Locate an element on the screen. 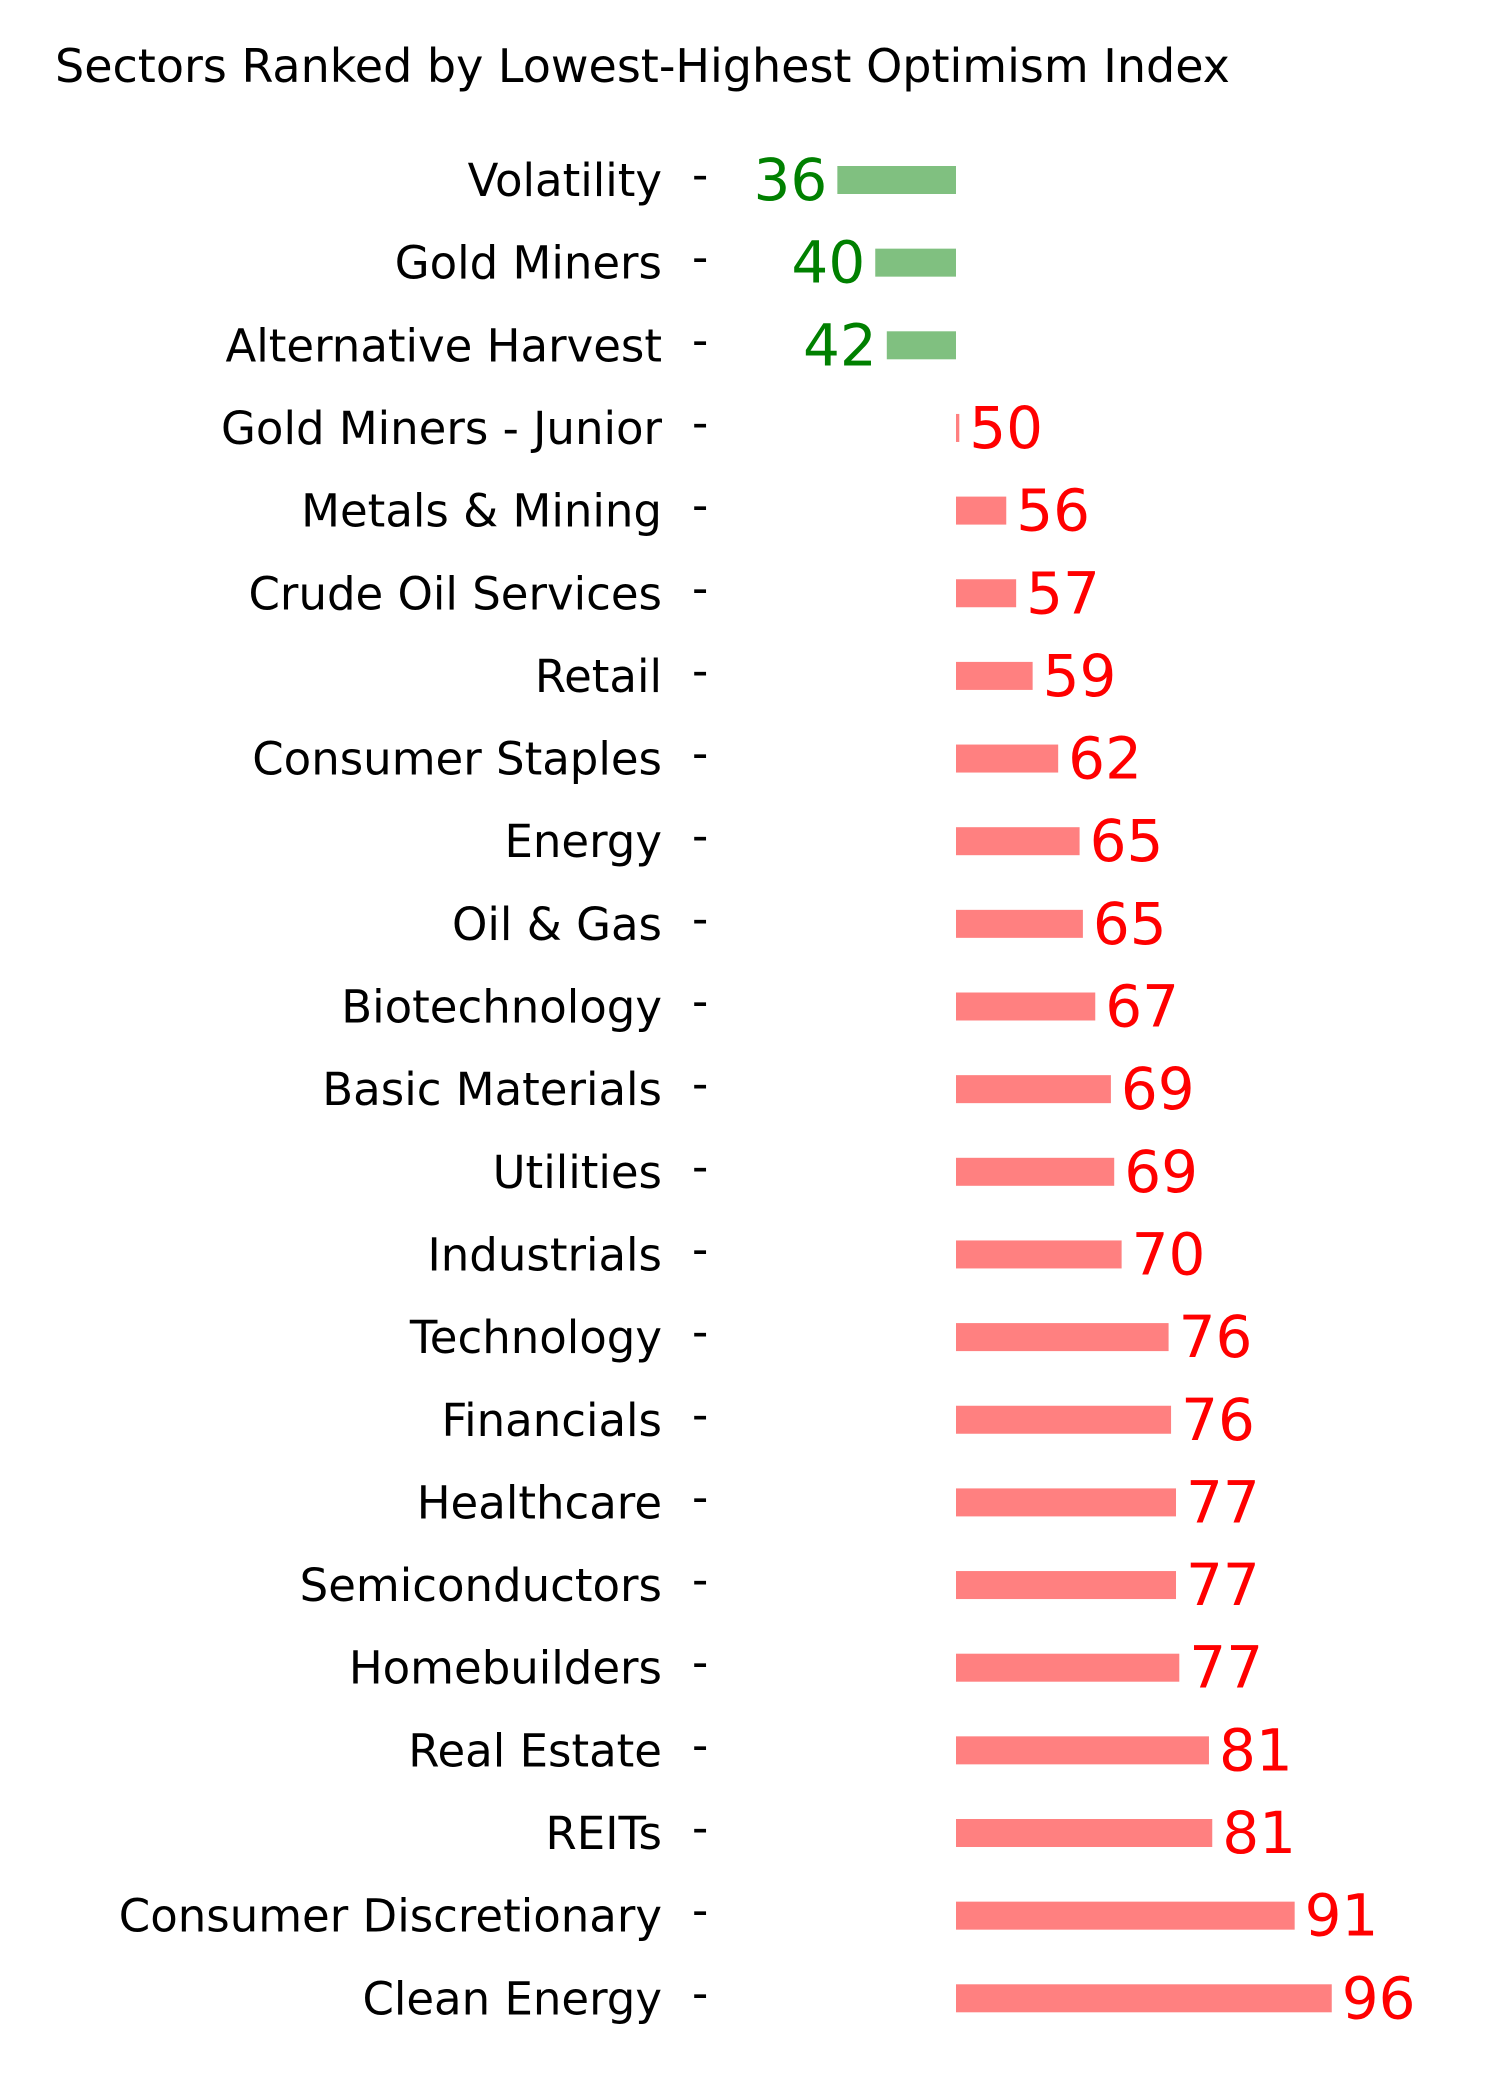  value-label: 67 is located at coordinates (1142, 1007).